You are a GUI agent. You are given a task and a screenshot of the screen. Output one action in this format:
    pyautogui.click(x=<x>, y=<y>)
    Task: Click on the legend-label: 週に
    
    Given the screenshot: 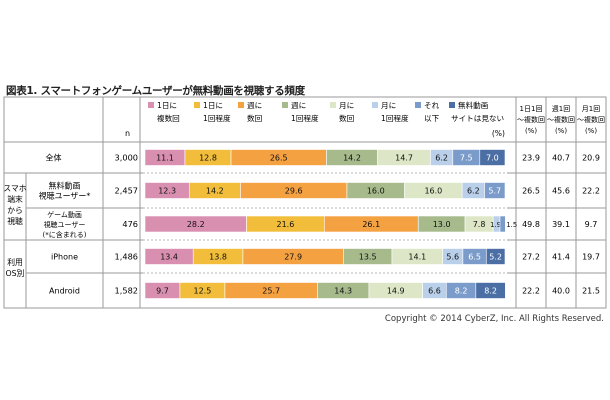 What is the action you would take?
    pyautogui.click(x=254, y=105)
    